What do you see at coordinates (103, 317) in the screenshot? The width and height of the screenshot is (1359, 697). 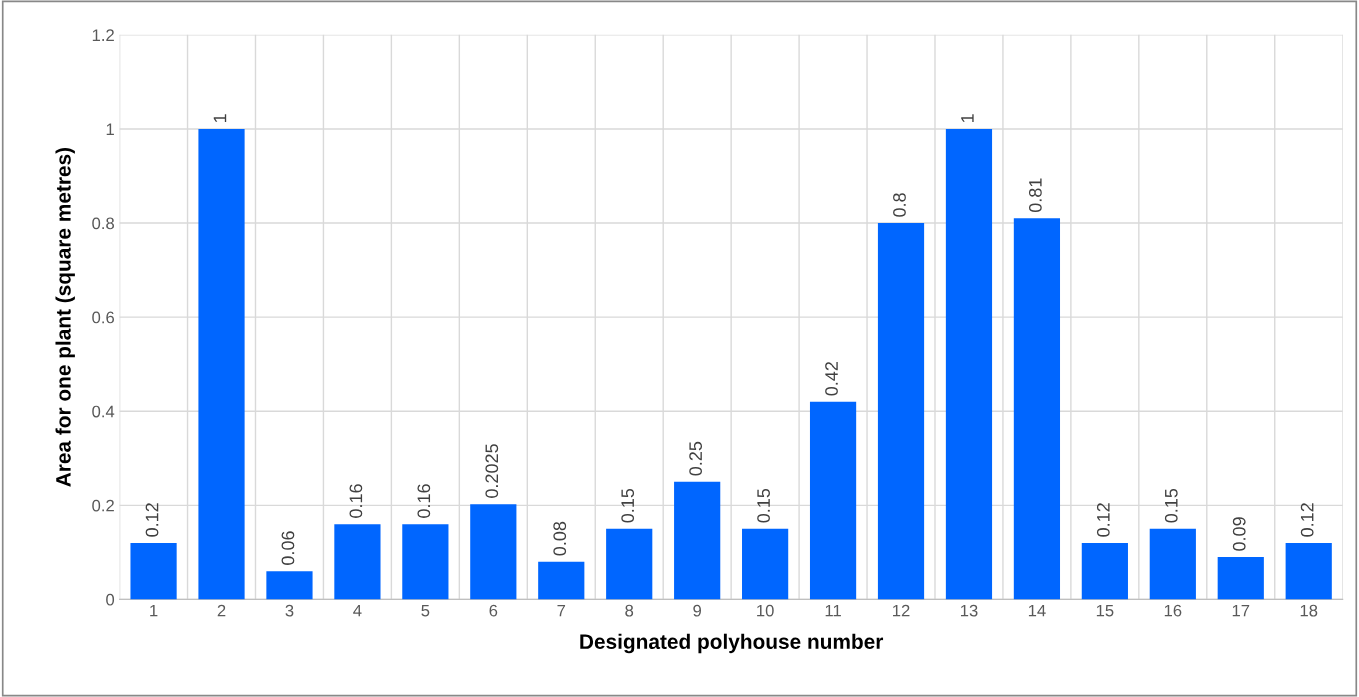 I see `y-tick-label: 0.6` at bounding box center [103, 317].